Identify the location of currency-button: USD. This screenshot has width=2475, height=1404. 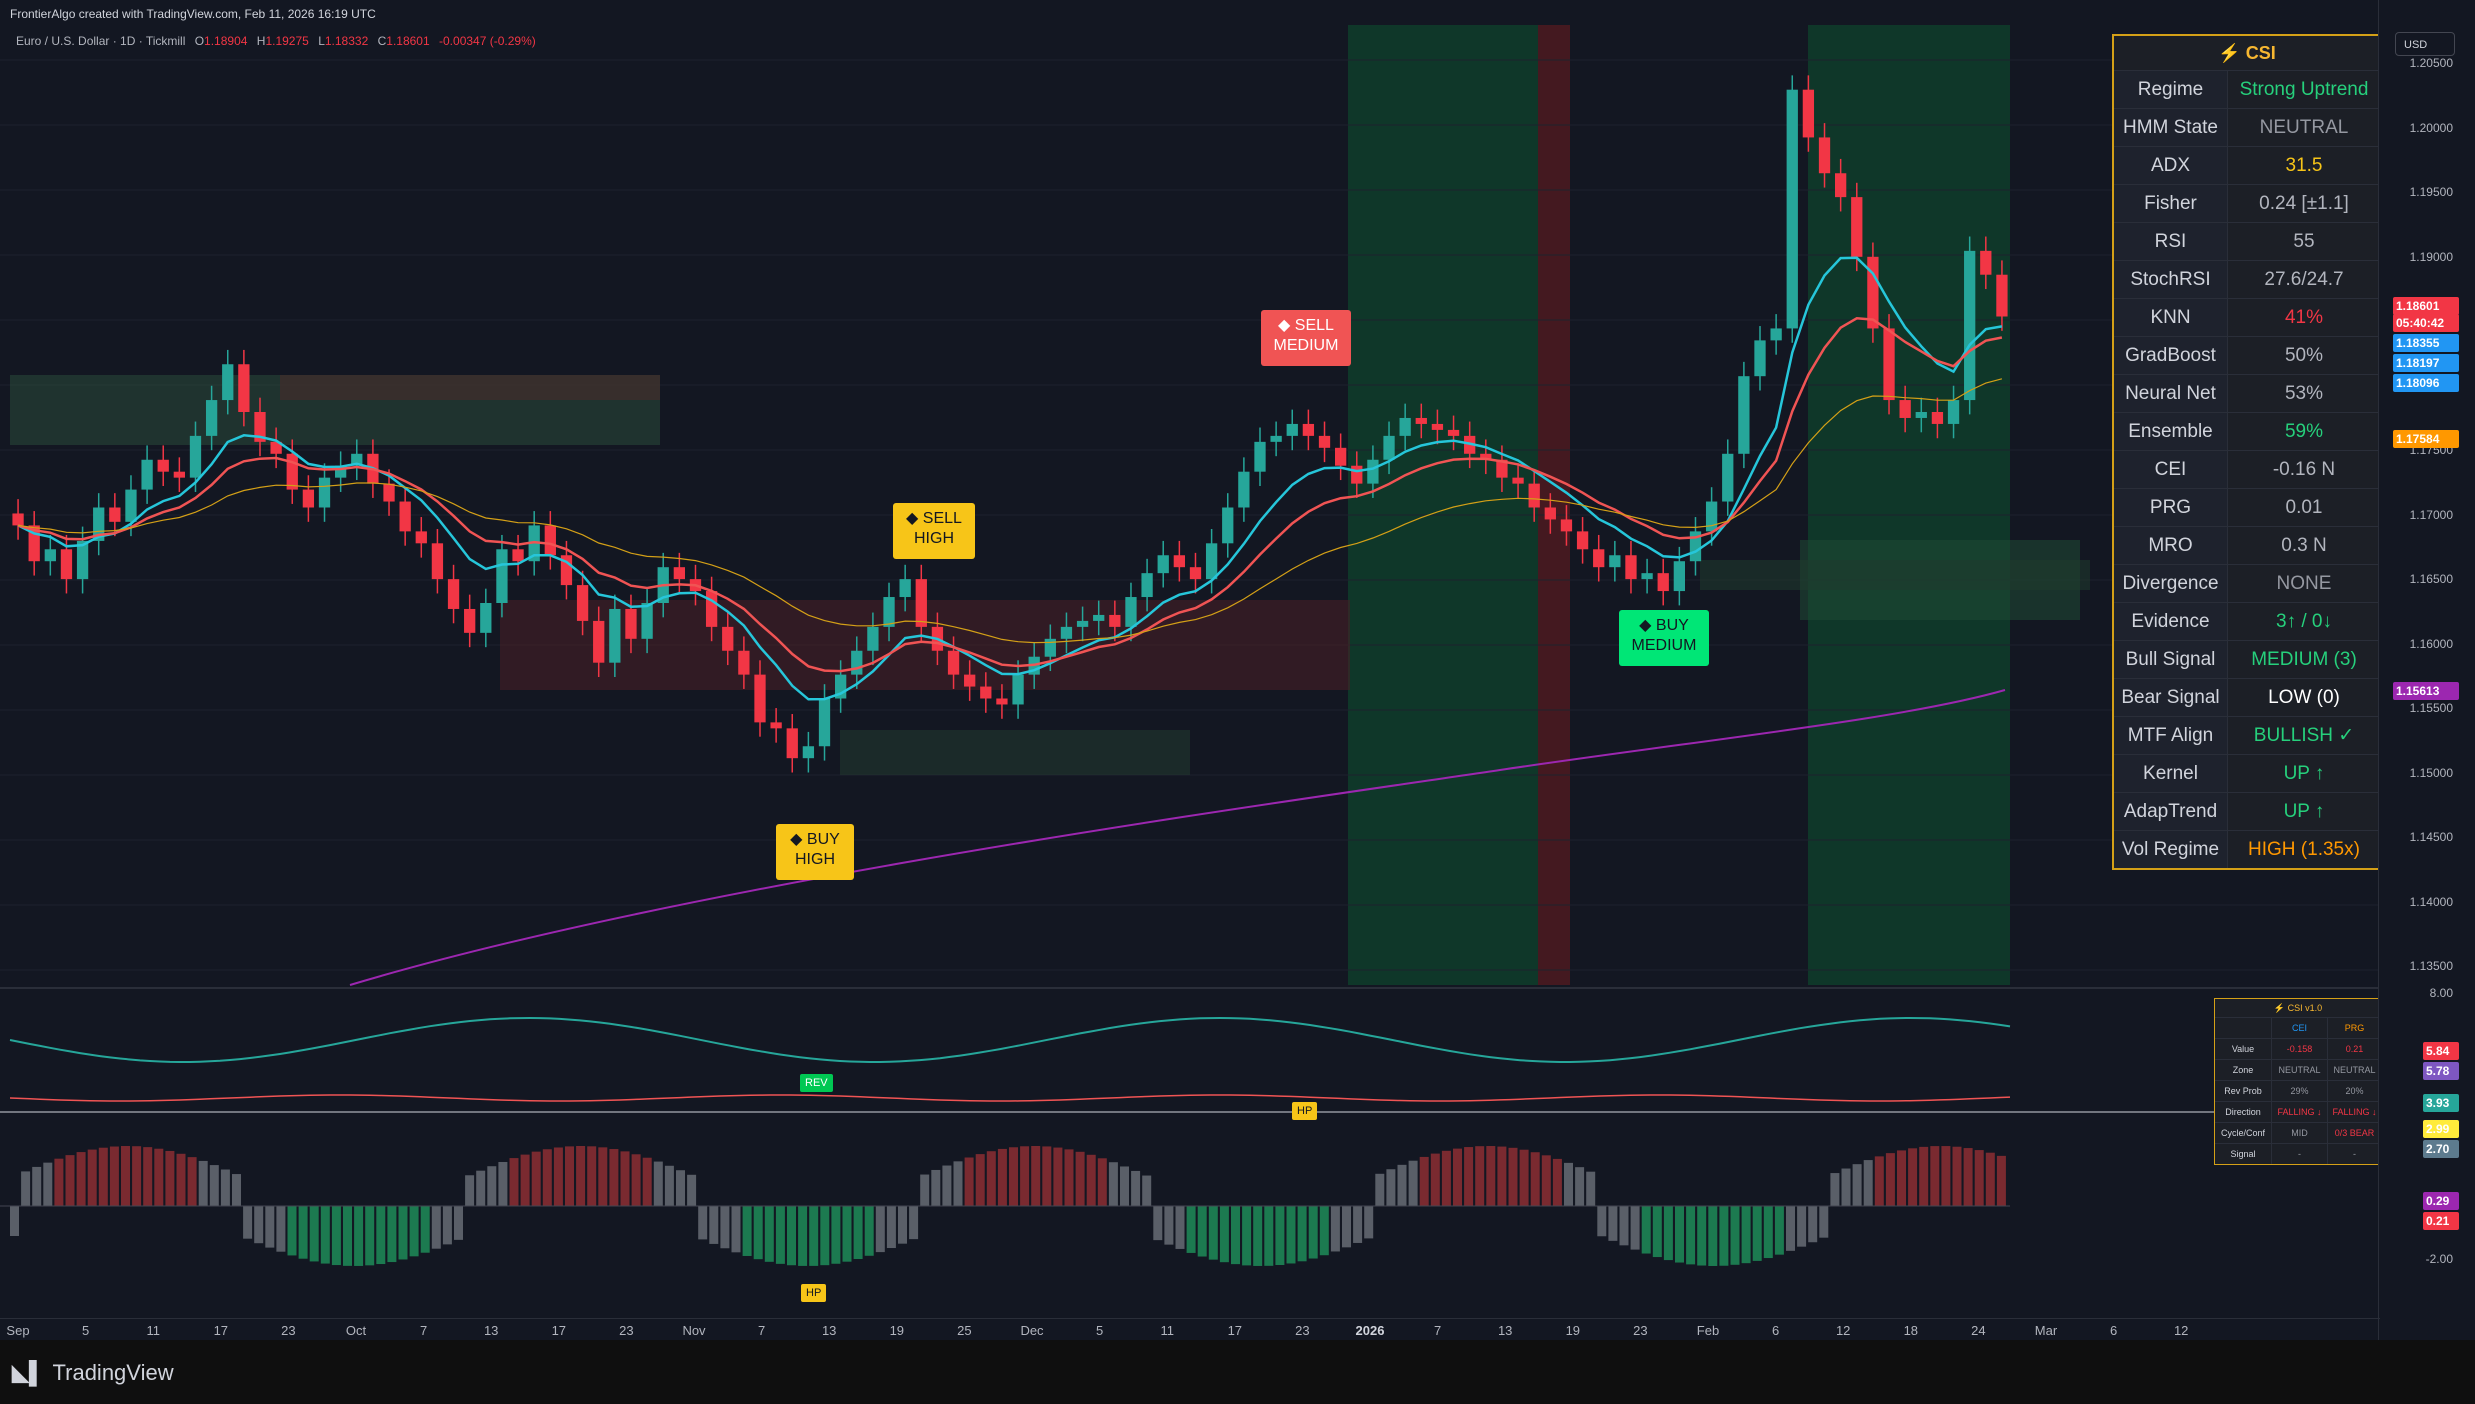
(2425, 44).